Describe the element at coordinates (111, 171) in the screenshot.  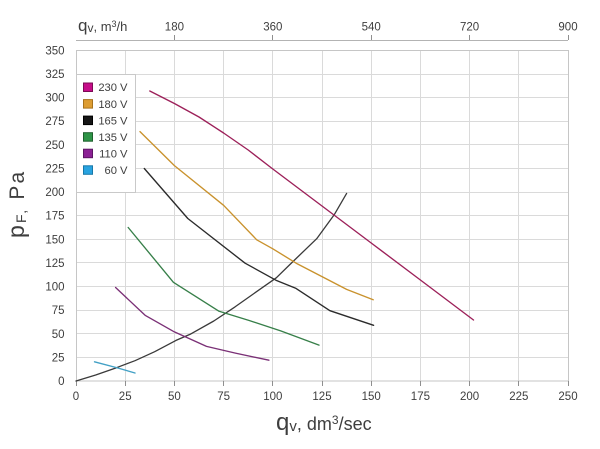
I see `svg-text: 60` at that location.